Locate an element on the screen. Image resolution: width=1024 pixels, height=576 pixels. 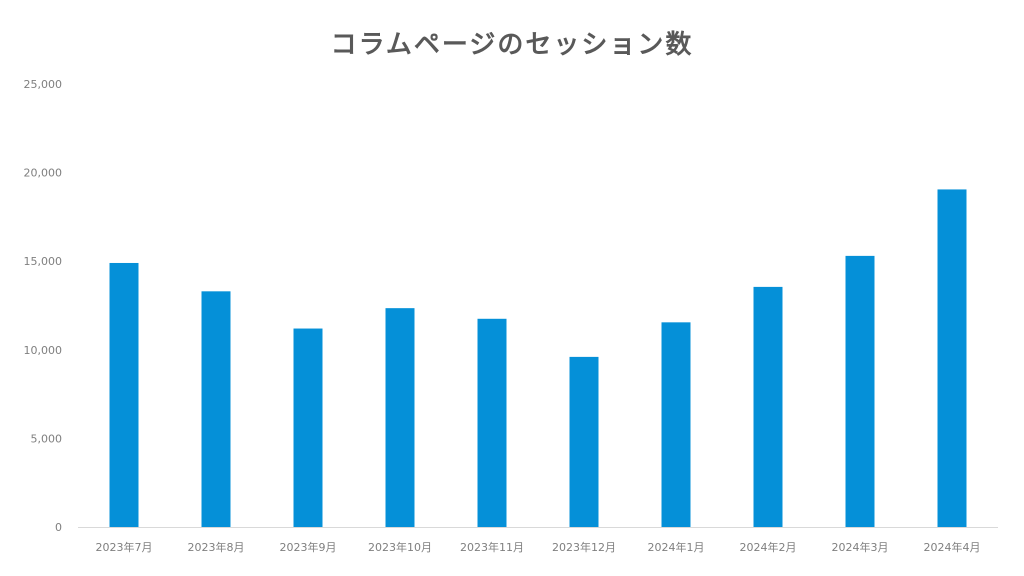
y-tick-label: 0 is located at coordinates (58, 527).